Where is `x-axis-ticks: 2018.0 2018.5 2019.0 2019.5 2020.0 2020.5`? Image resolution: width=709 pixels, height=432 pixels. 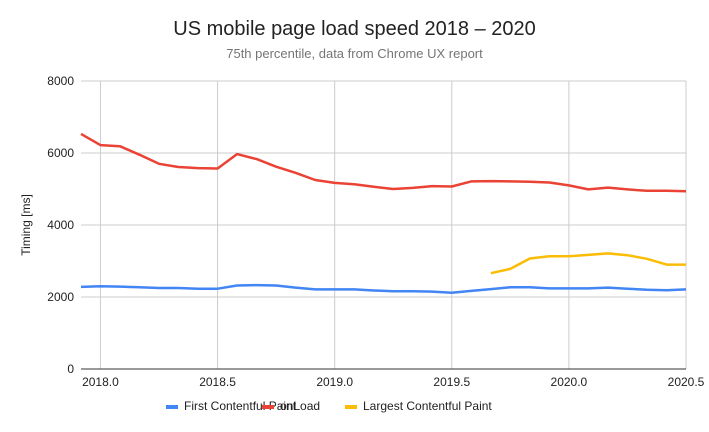
x-axis-ticks: 2018.0 2018.5 2019.0 2019.5 2020.0 2020.5 is located at coordinates (393, 382).